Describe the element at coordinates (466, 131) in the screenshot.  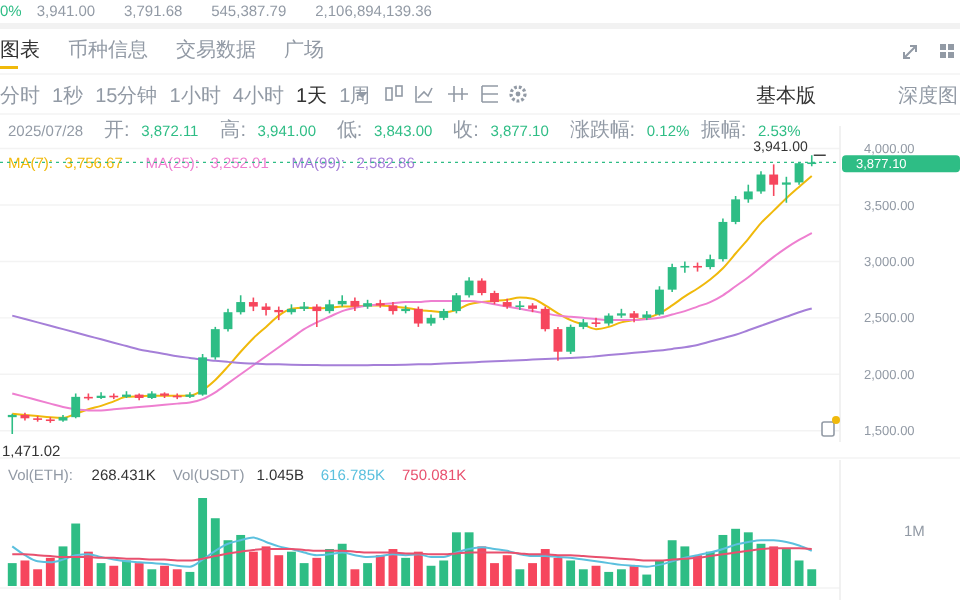
I see `annotation: 收:` at that location.